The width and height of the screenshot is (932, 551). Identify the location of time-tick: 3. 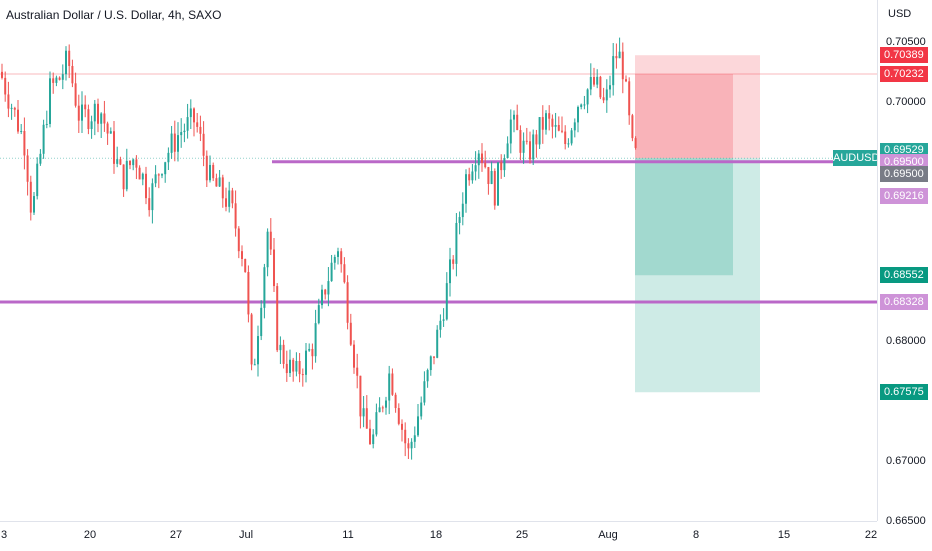
(4, 535).